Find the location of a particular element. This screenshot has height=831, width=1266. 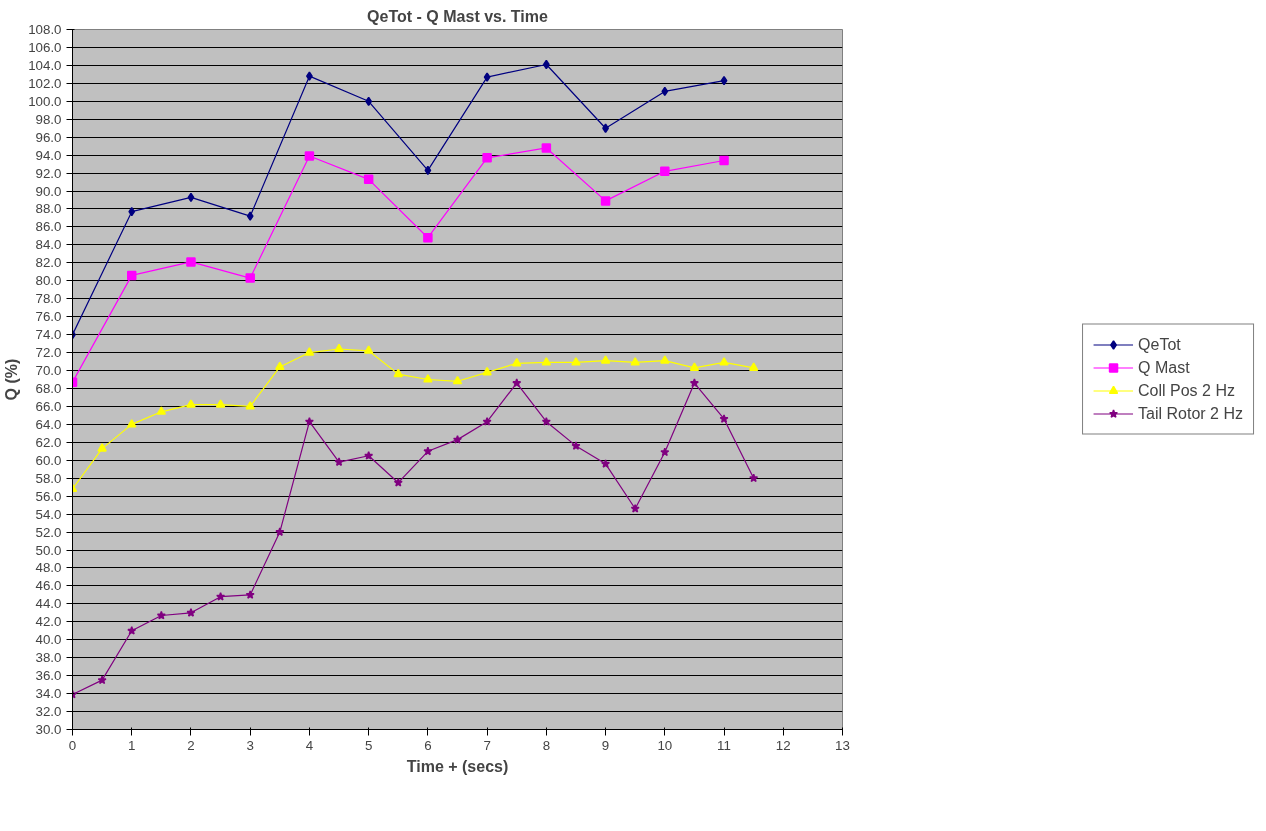

y-tick-label: 94.0 is located at coordinates (48, 155).